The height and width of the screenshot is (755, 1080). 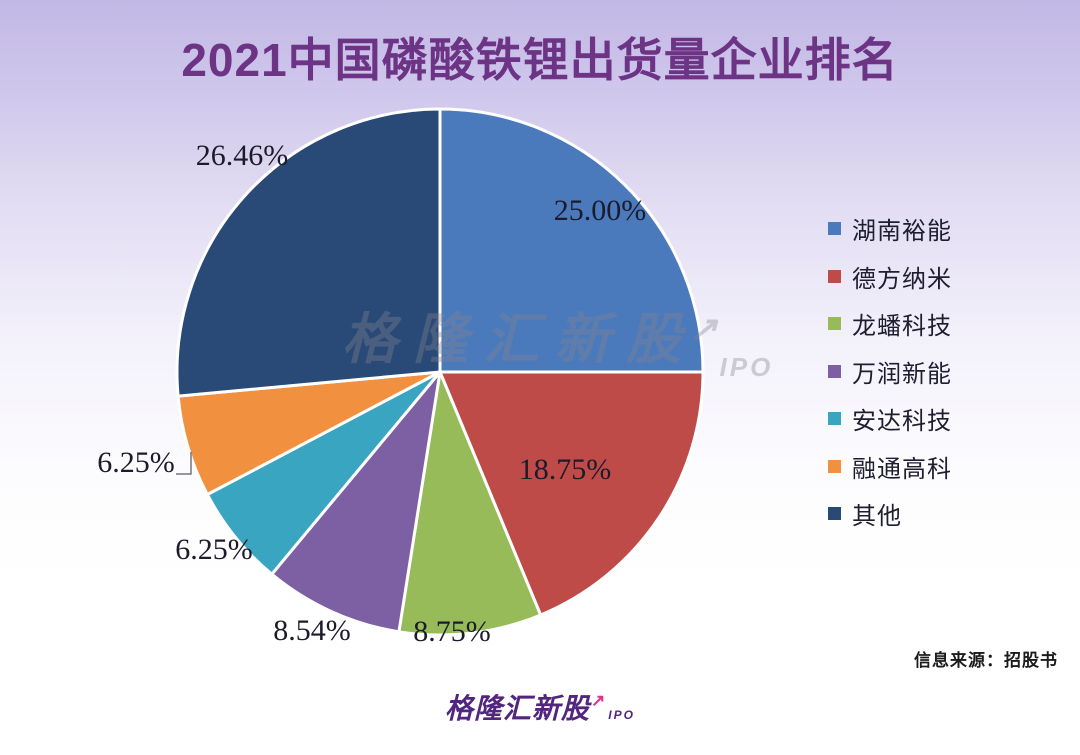 I want to click on legend: 湖南裕能德方纳米龙蟠科技万润新能安达科技融通高科其他, so click(x=890, y=371).